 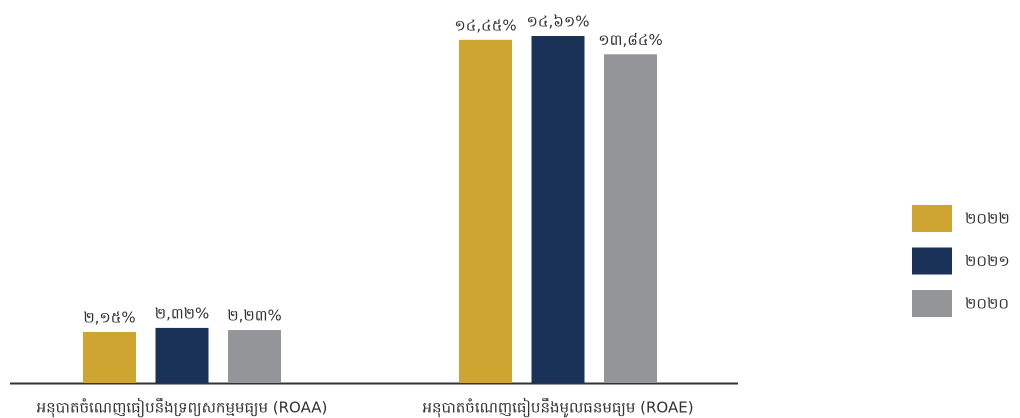 I want to click on data-label: ១៣,៨៤%, so click(x=630, y=40).